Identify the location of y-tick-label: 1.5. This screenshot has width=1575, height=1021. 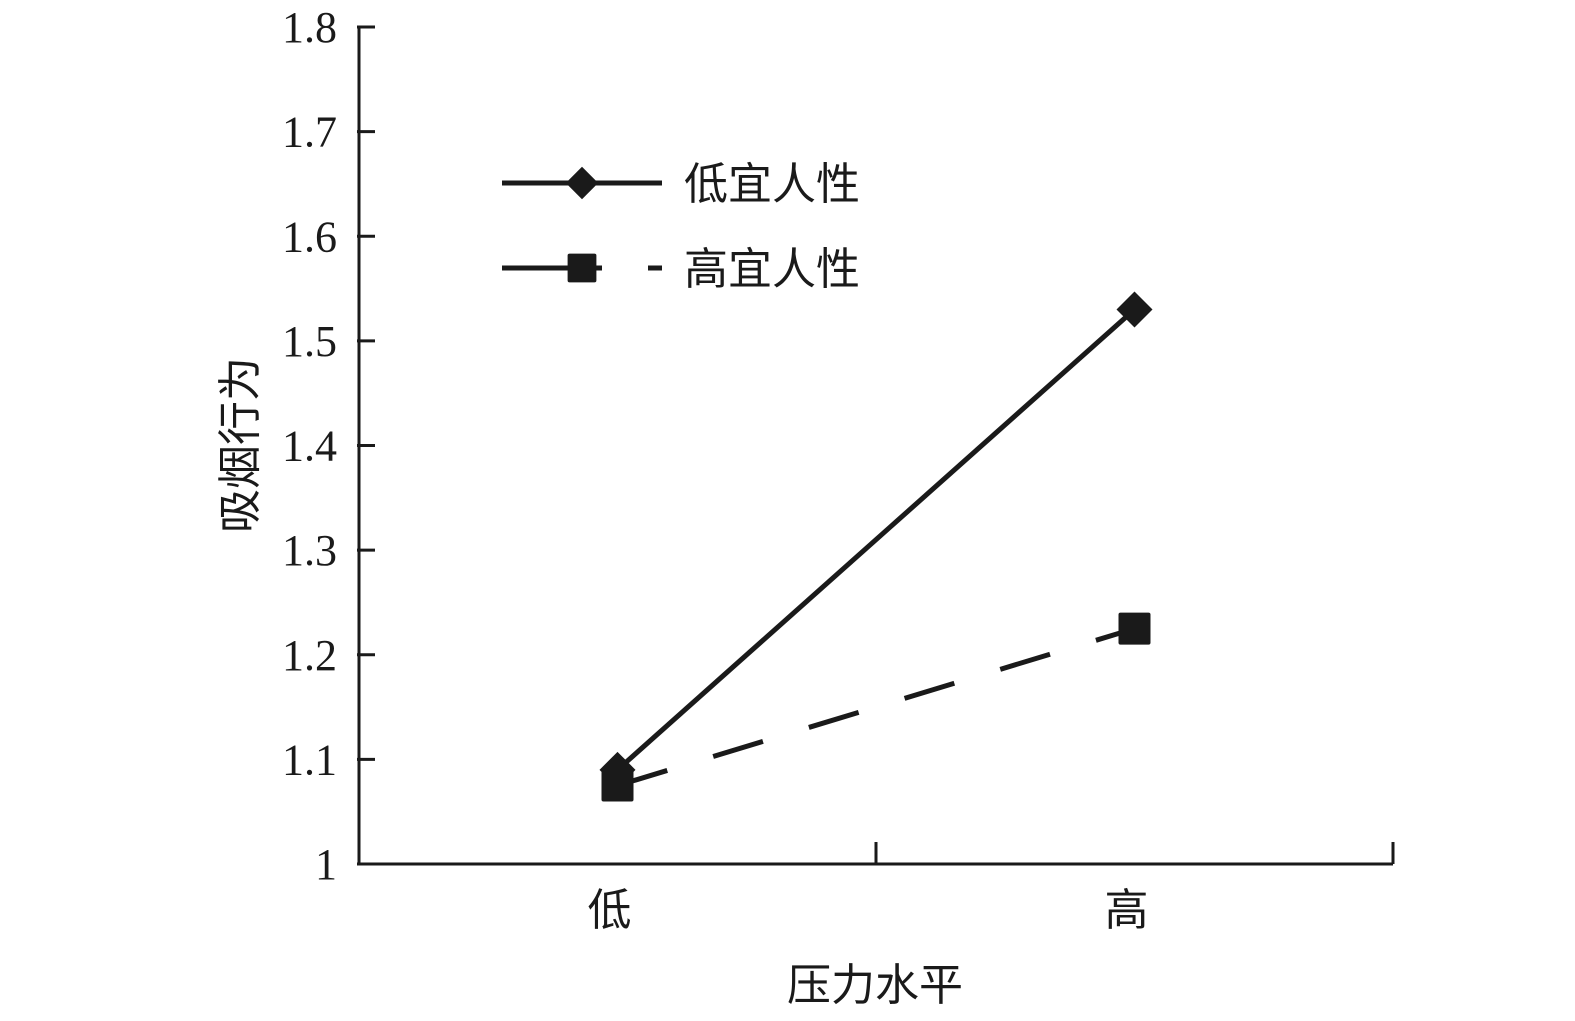
(309, 341).